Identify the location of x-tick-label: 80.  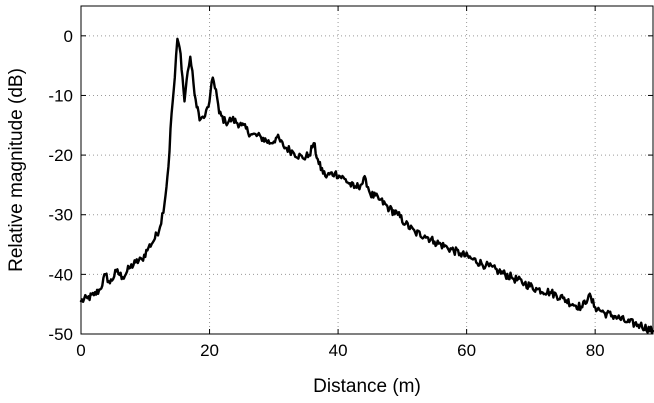
(595, 350).